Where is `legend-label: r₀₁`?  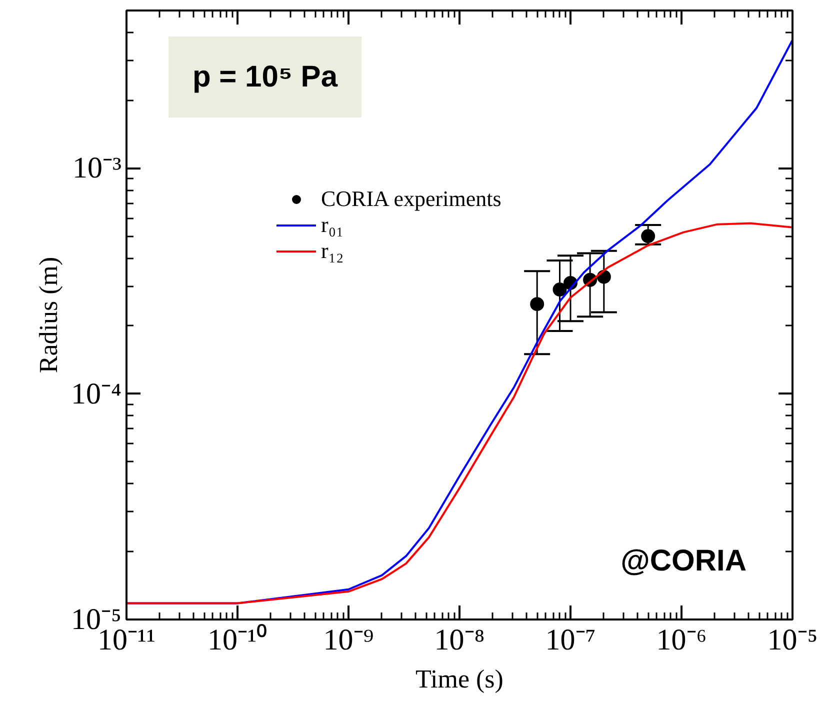 legend-label: r₀₁ is located at coordinates (332, 225).